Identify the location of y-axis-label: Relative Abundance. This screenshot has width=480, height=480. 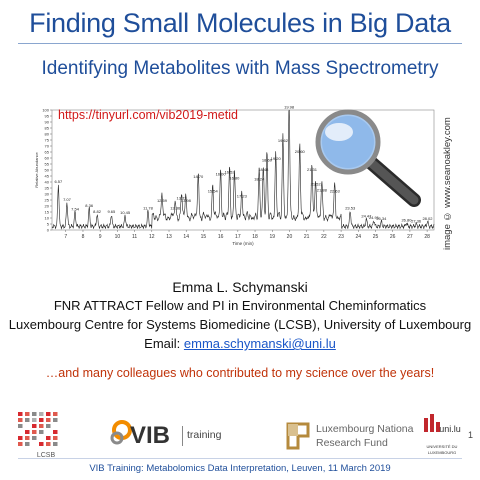
(36, 169).